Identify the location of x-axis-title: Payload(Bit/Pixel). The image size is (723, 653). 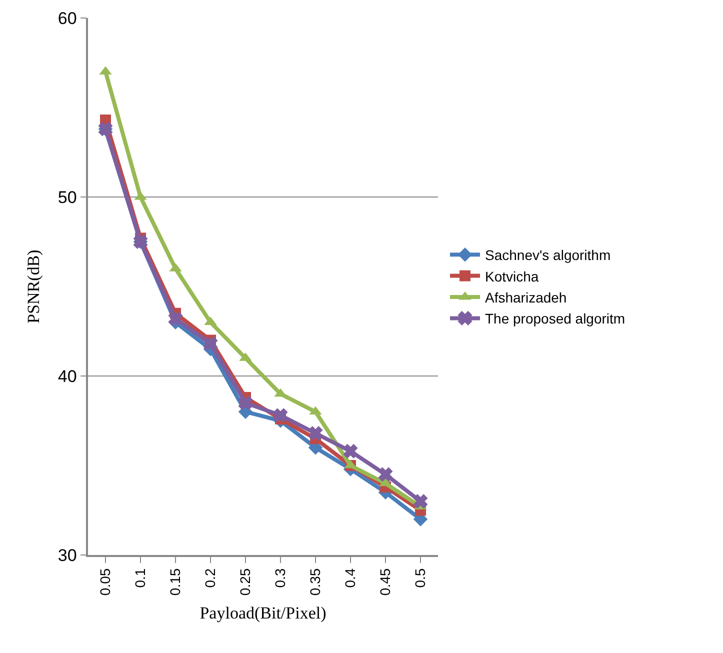
(263, 613).